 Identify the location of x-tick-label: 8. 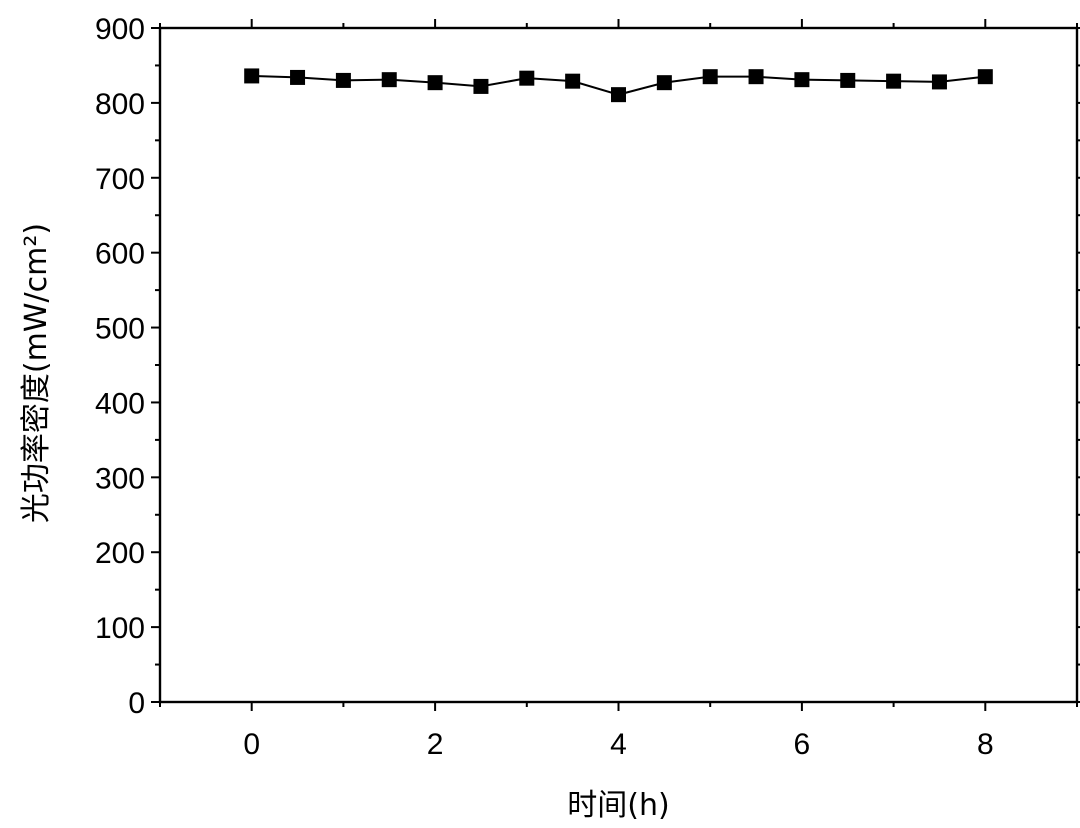
(985, 744).